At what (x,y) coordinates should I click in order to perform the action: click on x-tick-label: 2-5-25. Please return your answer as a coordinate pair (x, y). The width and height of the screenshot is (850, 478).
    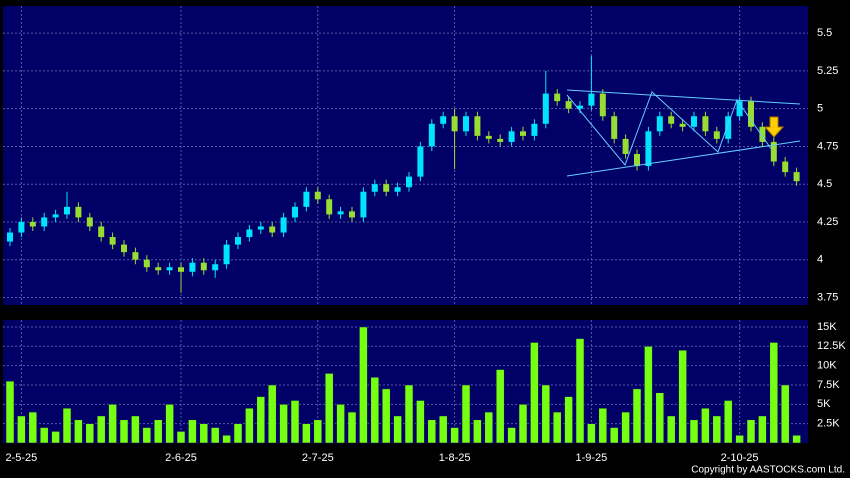
    Looking at the image, I should click on (22, 458).